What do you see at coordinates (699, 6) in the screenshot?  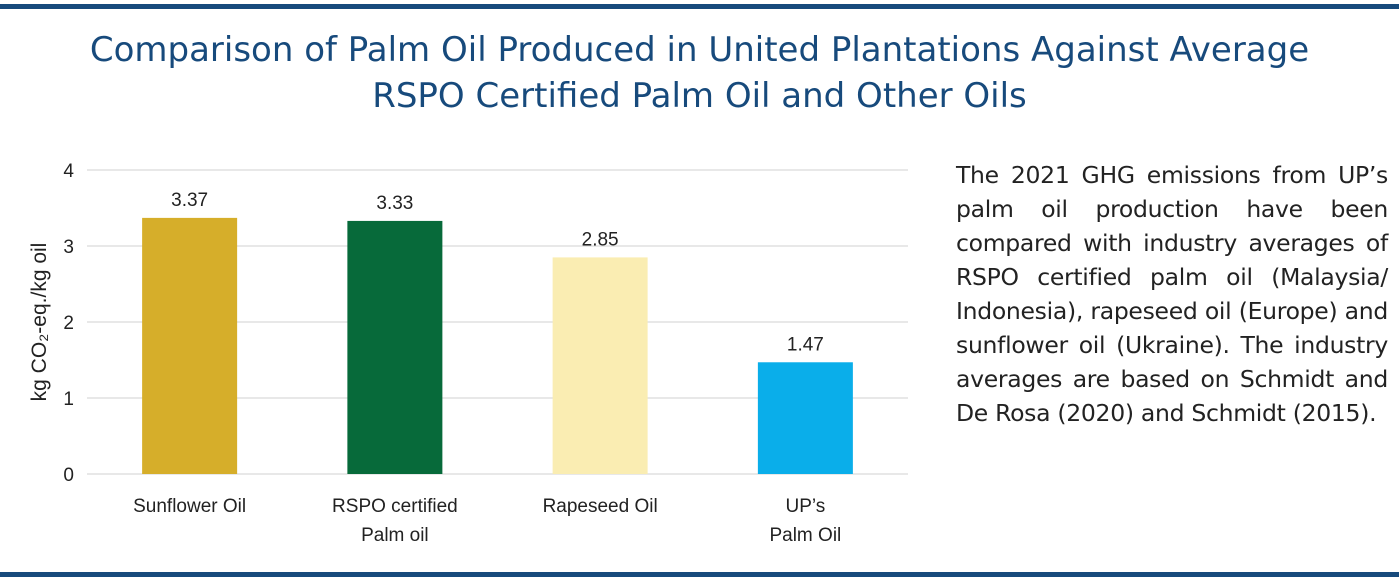 I see `top-rule` at bounding box center [699, 6].